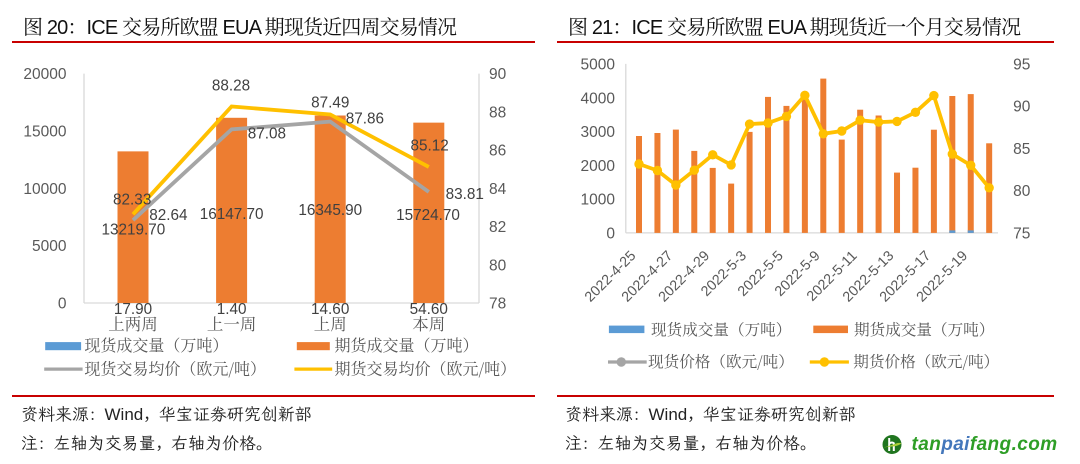 The image size is (1080, 464). I want to click on svg-text: 88, so click(497, 112).